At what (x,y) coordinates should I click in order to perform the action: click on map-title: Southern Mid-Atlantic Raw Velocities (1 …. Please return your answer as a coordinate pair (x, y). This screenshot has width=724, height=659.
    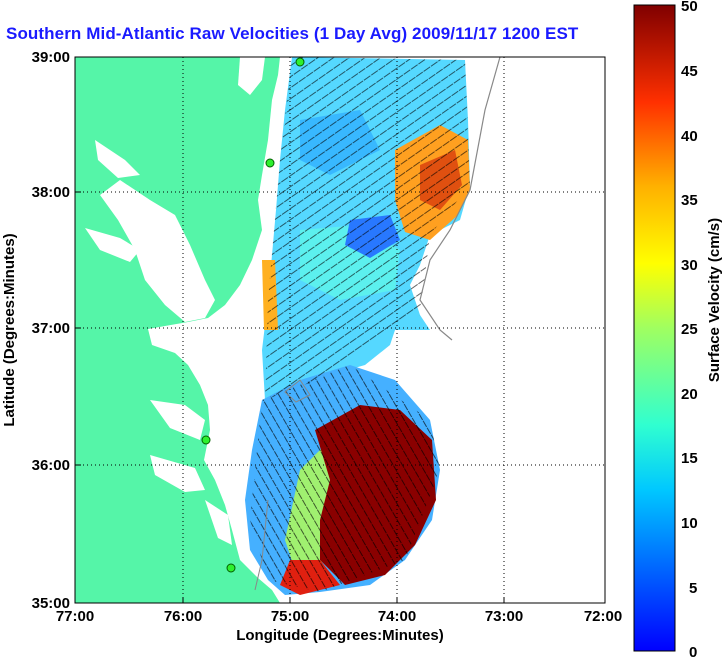
    Looking at the image, I should click on (292, 33).